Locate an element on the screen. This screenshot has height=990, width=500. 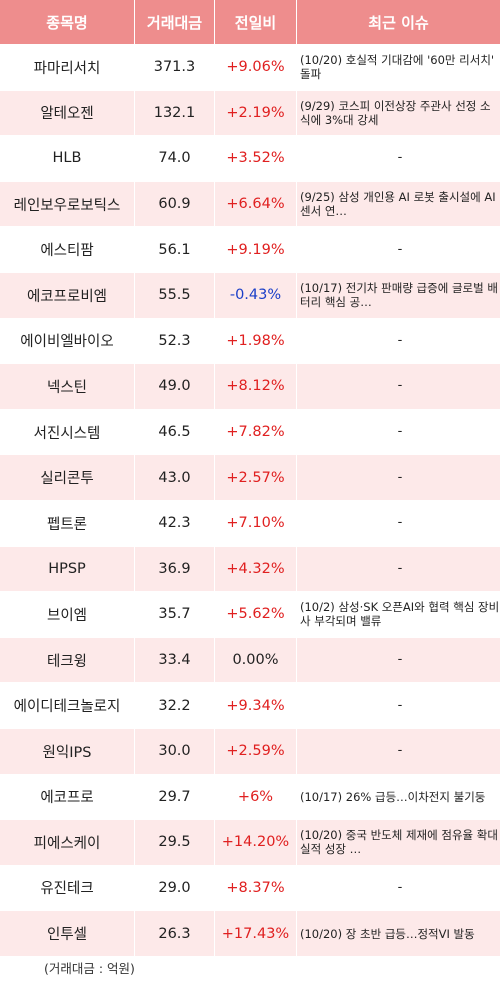
table-row: 에코프로 29.7 +6% (10/17) 26% 급등…이차전지 불기둥 is located at coordinates (250, 796).